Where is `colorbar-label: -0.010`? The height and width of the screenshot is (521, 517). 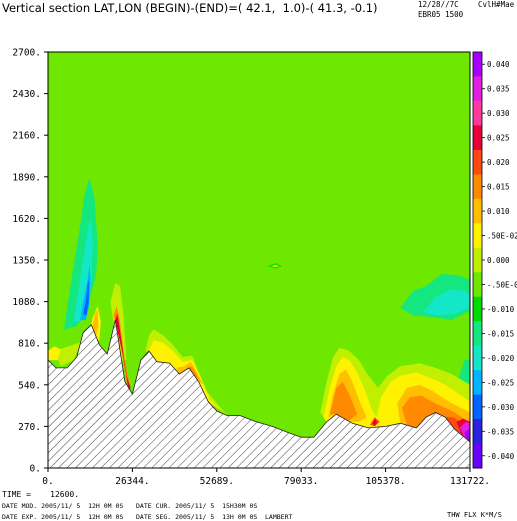 colorbar-label: -0.010 is located at coordinates (501, 309).